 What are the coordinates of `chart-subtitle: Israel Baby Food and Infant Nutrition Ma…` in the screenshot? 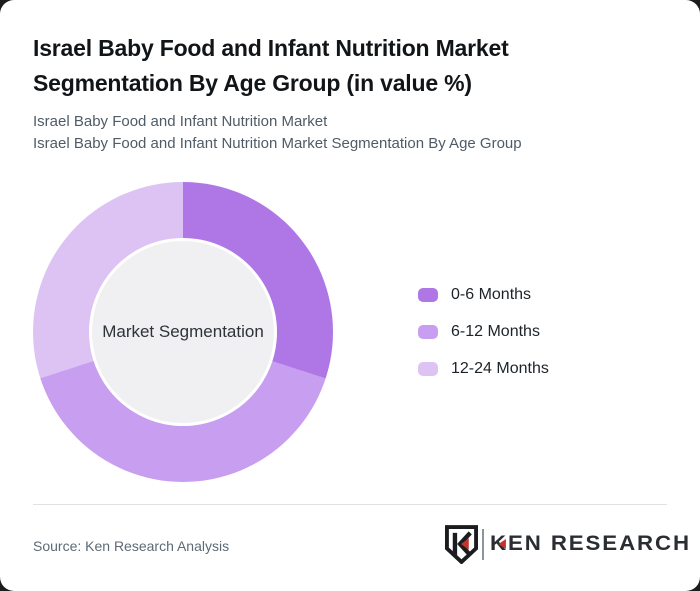 It's located at (348, 133).